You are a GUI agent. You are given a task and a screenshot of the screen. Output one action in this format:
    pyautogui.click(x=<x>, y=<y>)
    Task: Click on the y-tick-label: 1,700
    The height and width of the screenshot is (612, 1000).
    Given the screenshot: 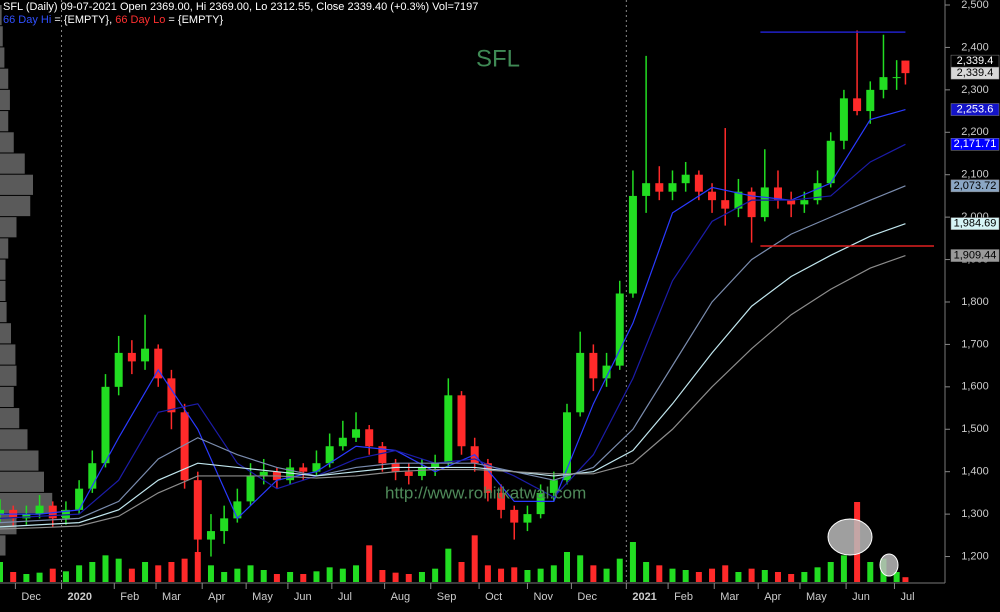 What is the action you would take?
    pyautogui.click(x=975, y=344)
    